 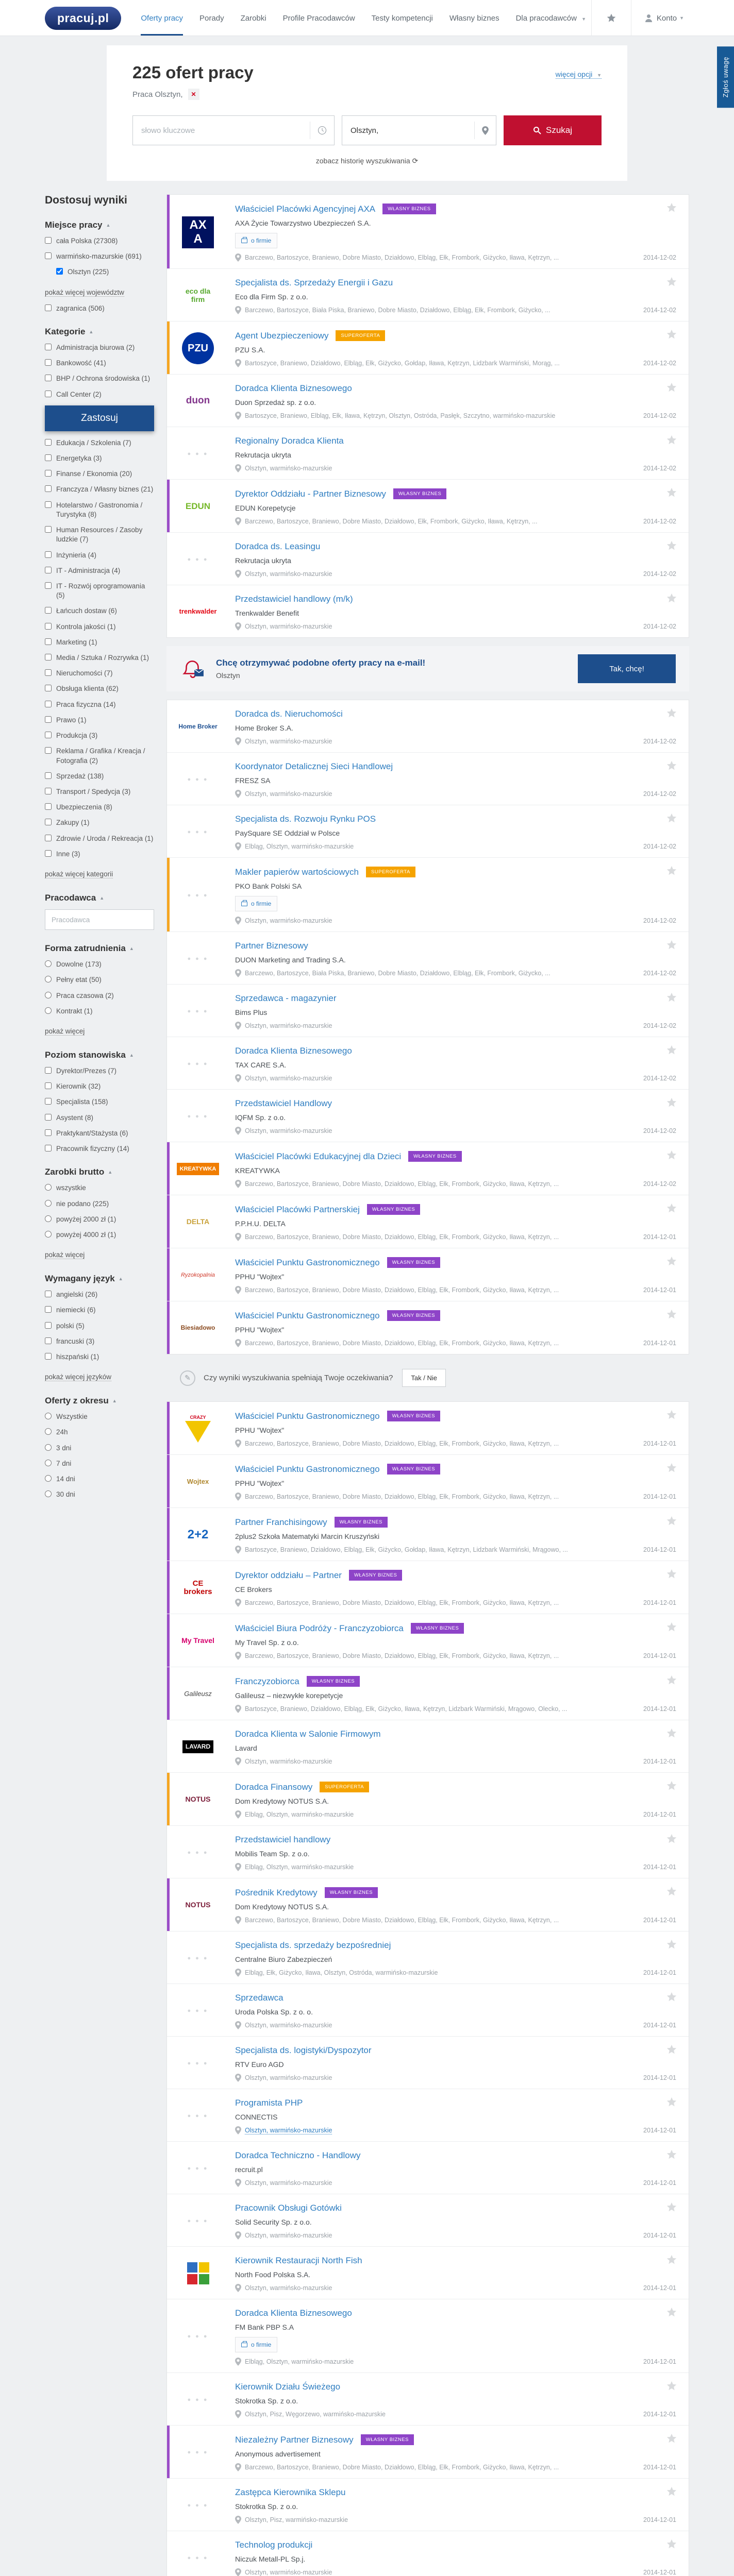 I want to click on filter-option: Dyrektor/Prezes (7), so click(x=99, y=1071).